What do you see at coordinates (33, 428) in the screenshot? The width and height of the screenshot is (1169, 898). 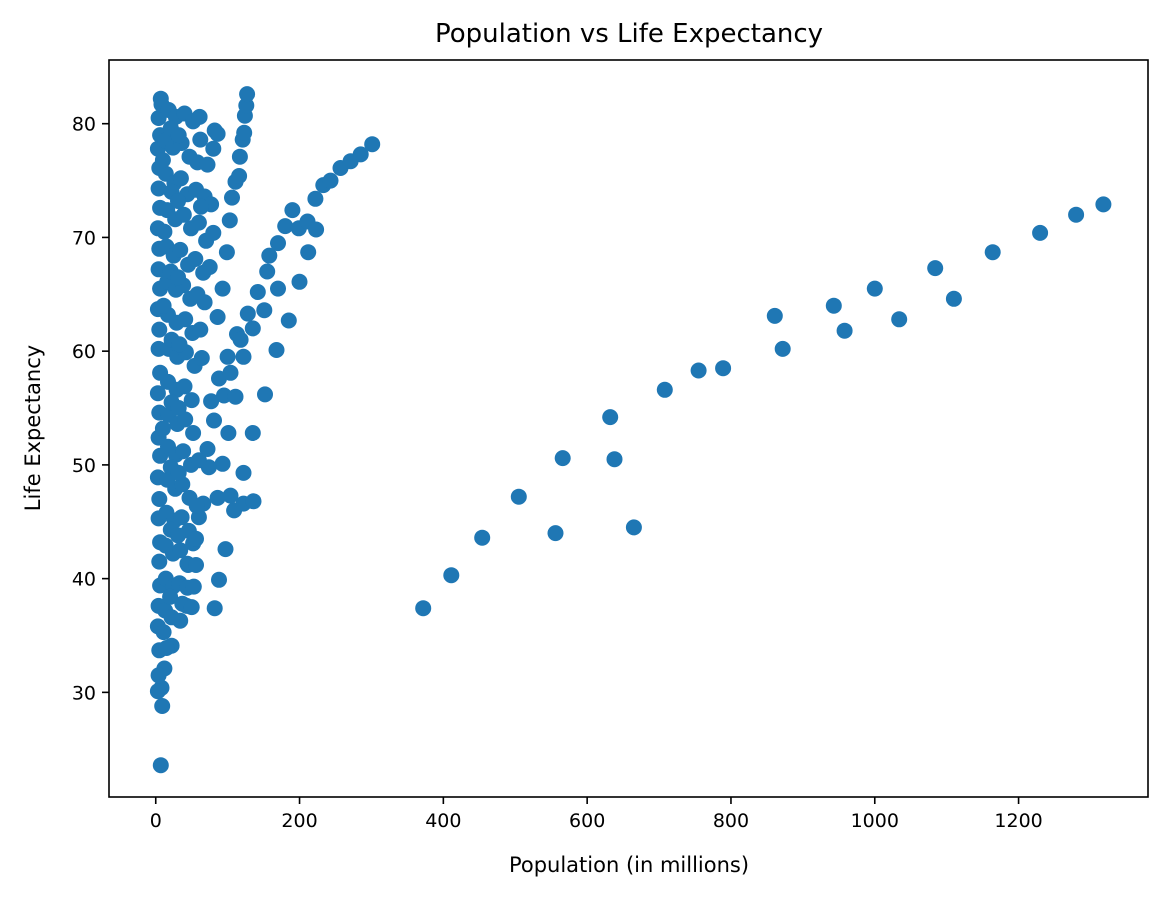 I see `y-axis-label: Life Expectancy` at bounding box center [33, 428].